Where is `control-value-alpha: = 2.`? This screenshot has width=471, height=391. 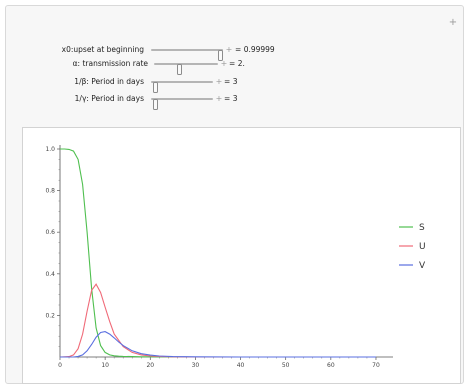 control-value-alpha: = 2. is located at coordinates (237, 64).